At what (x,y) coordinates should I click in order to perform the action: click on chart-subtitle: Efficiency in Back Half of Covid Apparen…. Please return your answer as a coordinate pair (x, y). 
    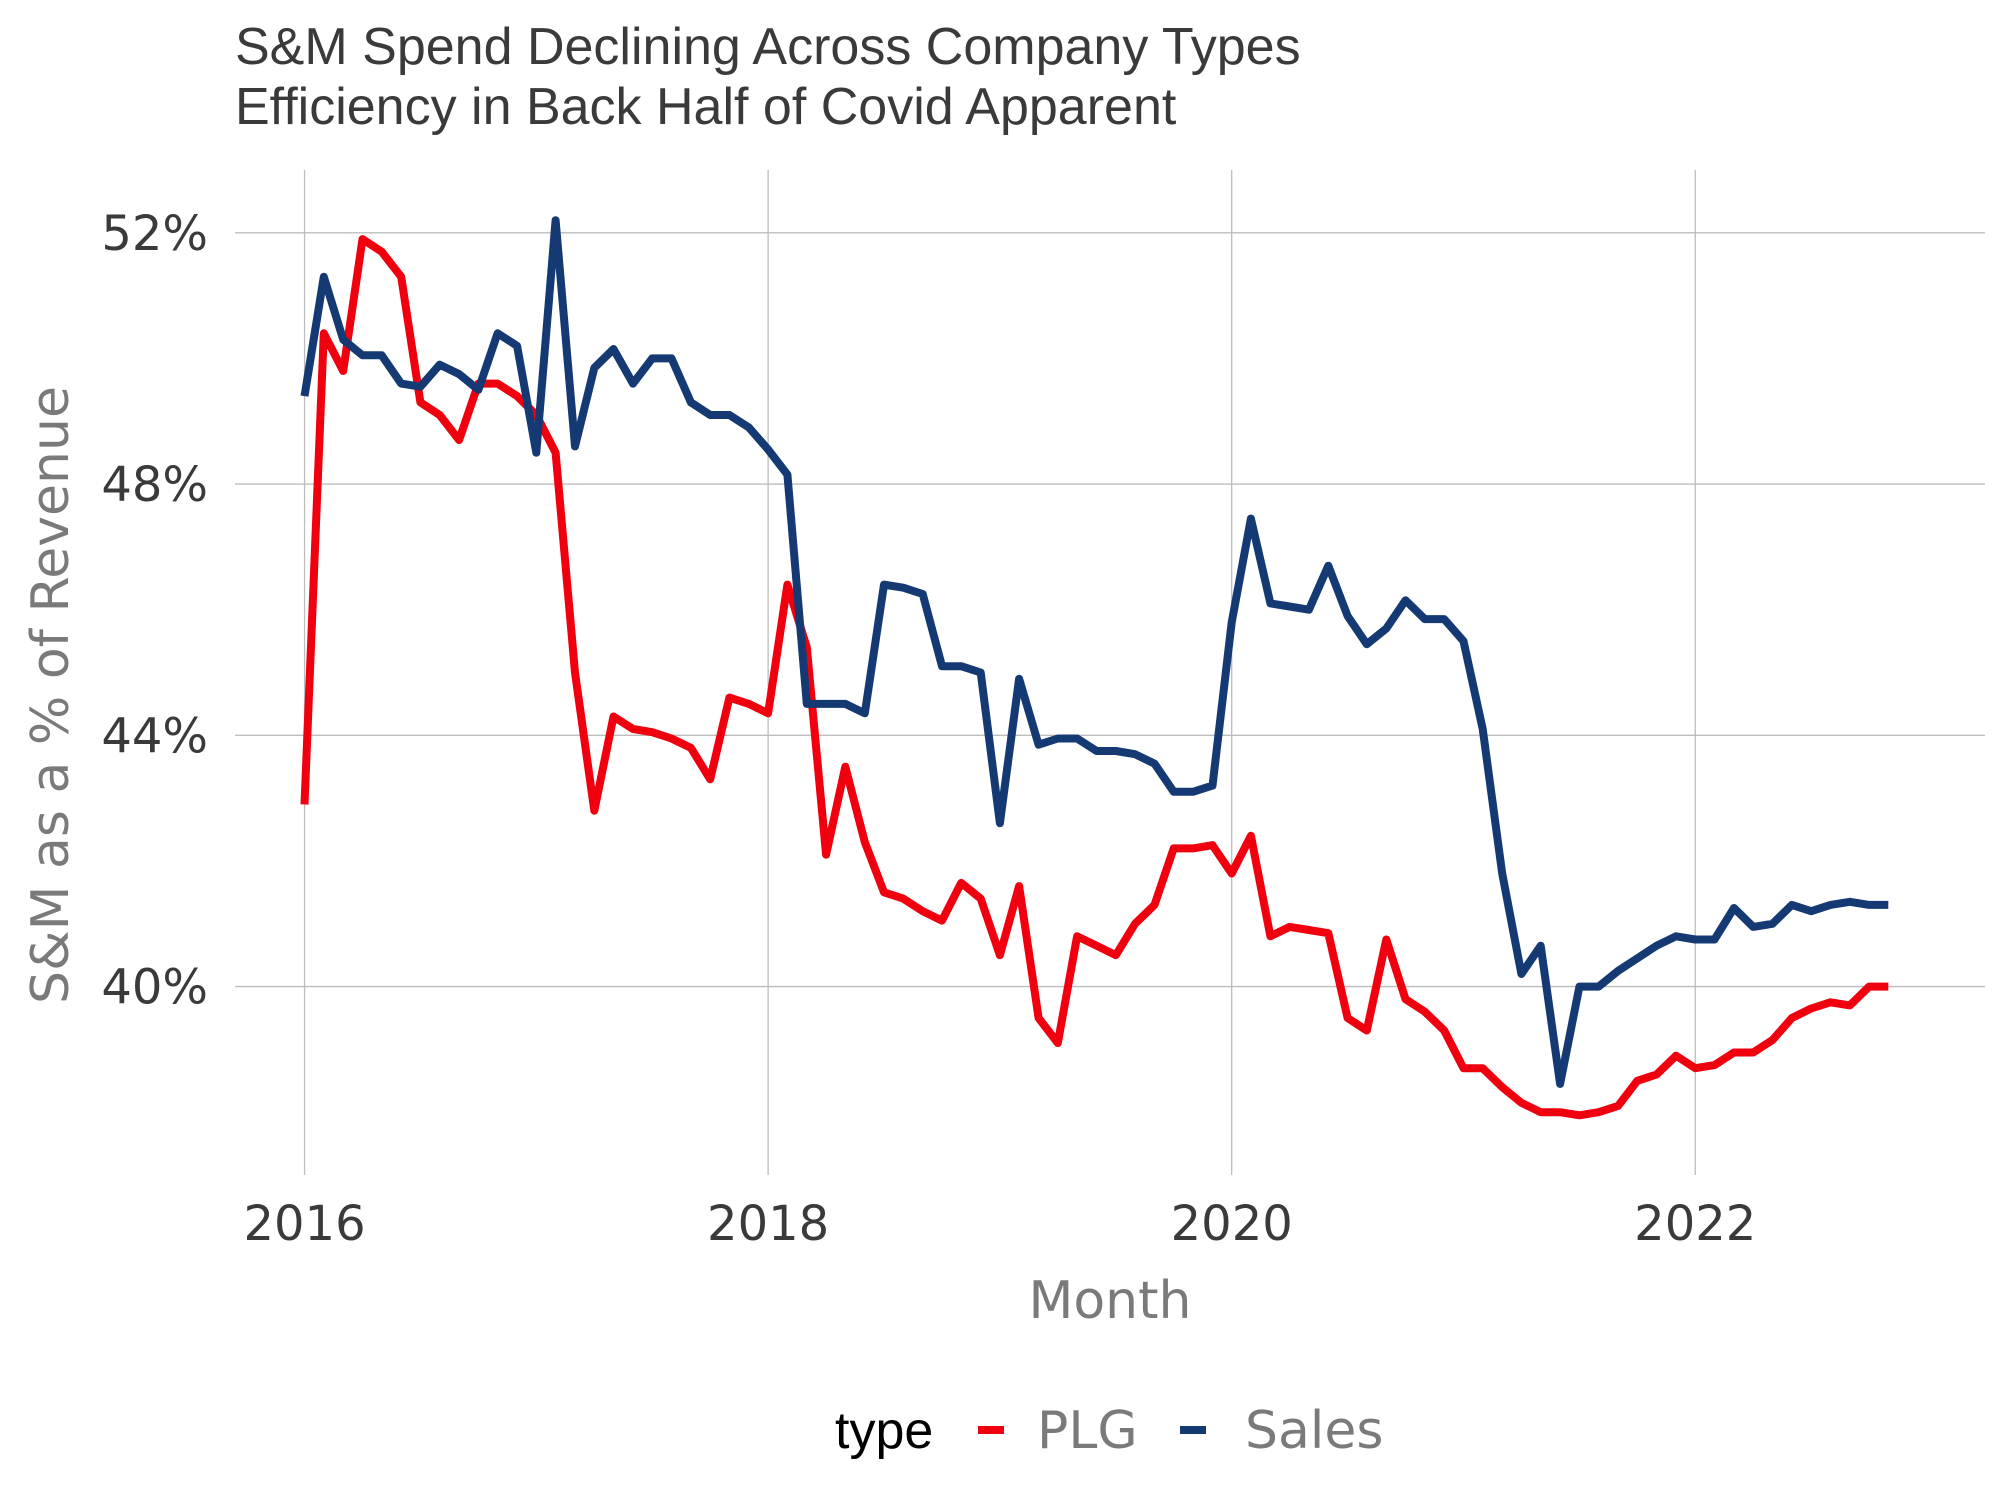
    Looking at the image, I should click on (706, 107).